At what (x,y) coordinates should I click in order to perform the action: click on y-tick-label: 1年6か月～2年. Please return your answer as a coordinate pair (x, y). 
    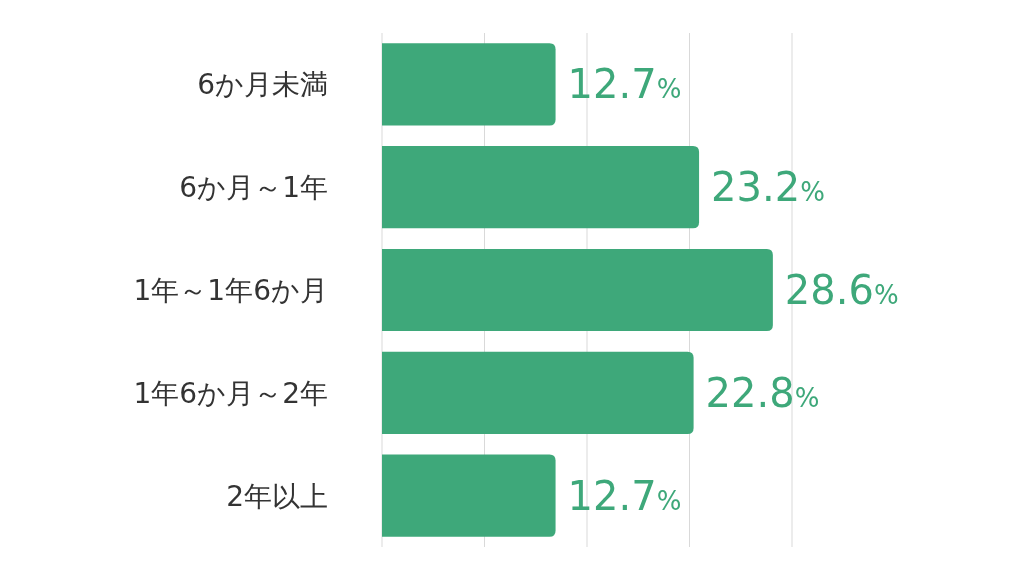
    Looking at the image, I should click on (230, 393).